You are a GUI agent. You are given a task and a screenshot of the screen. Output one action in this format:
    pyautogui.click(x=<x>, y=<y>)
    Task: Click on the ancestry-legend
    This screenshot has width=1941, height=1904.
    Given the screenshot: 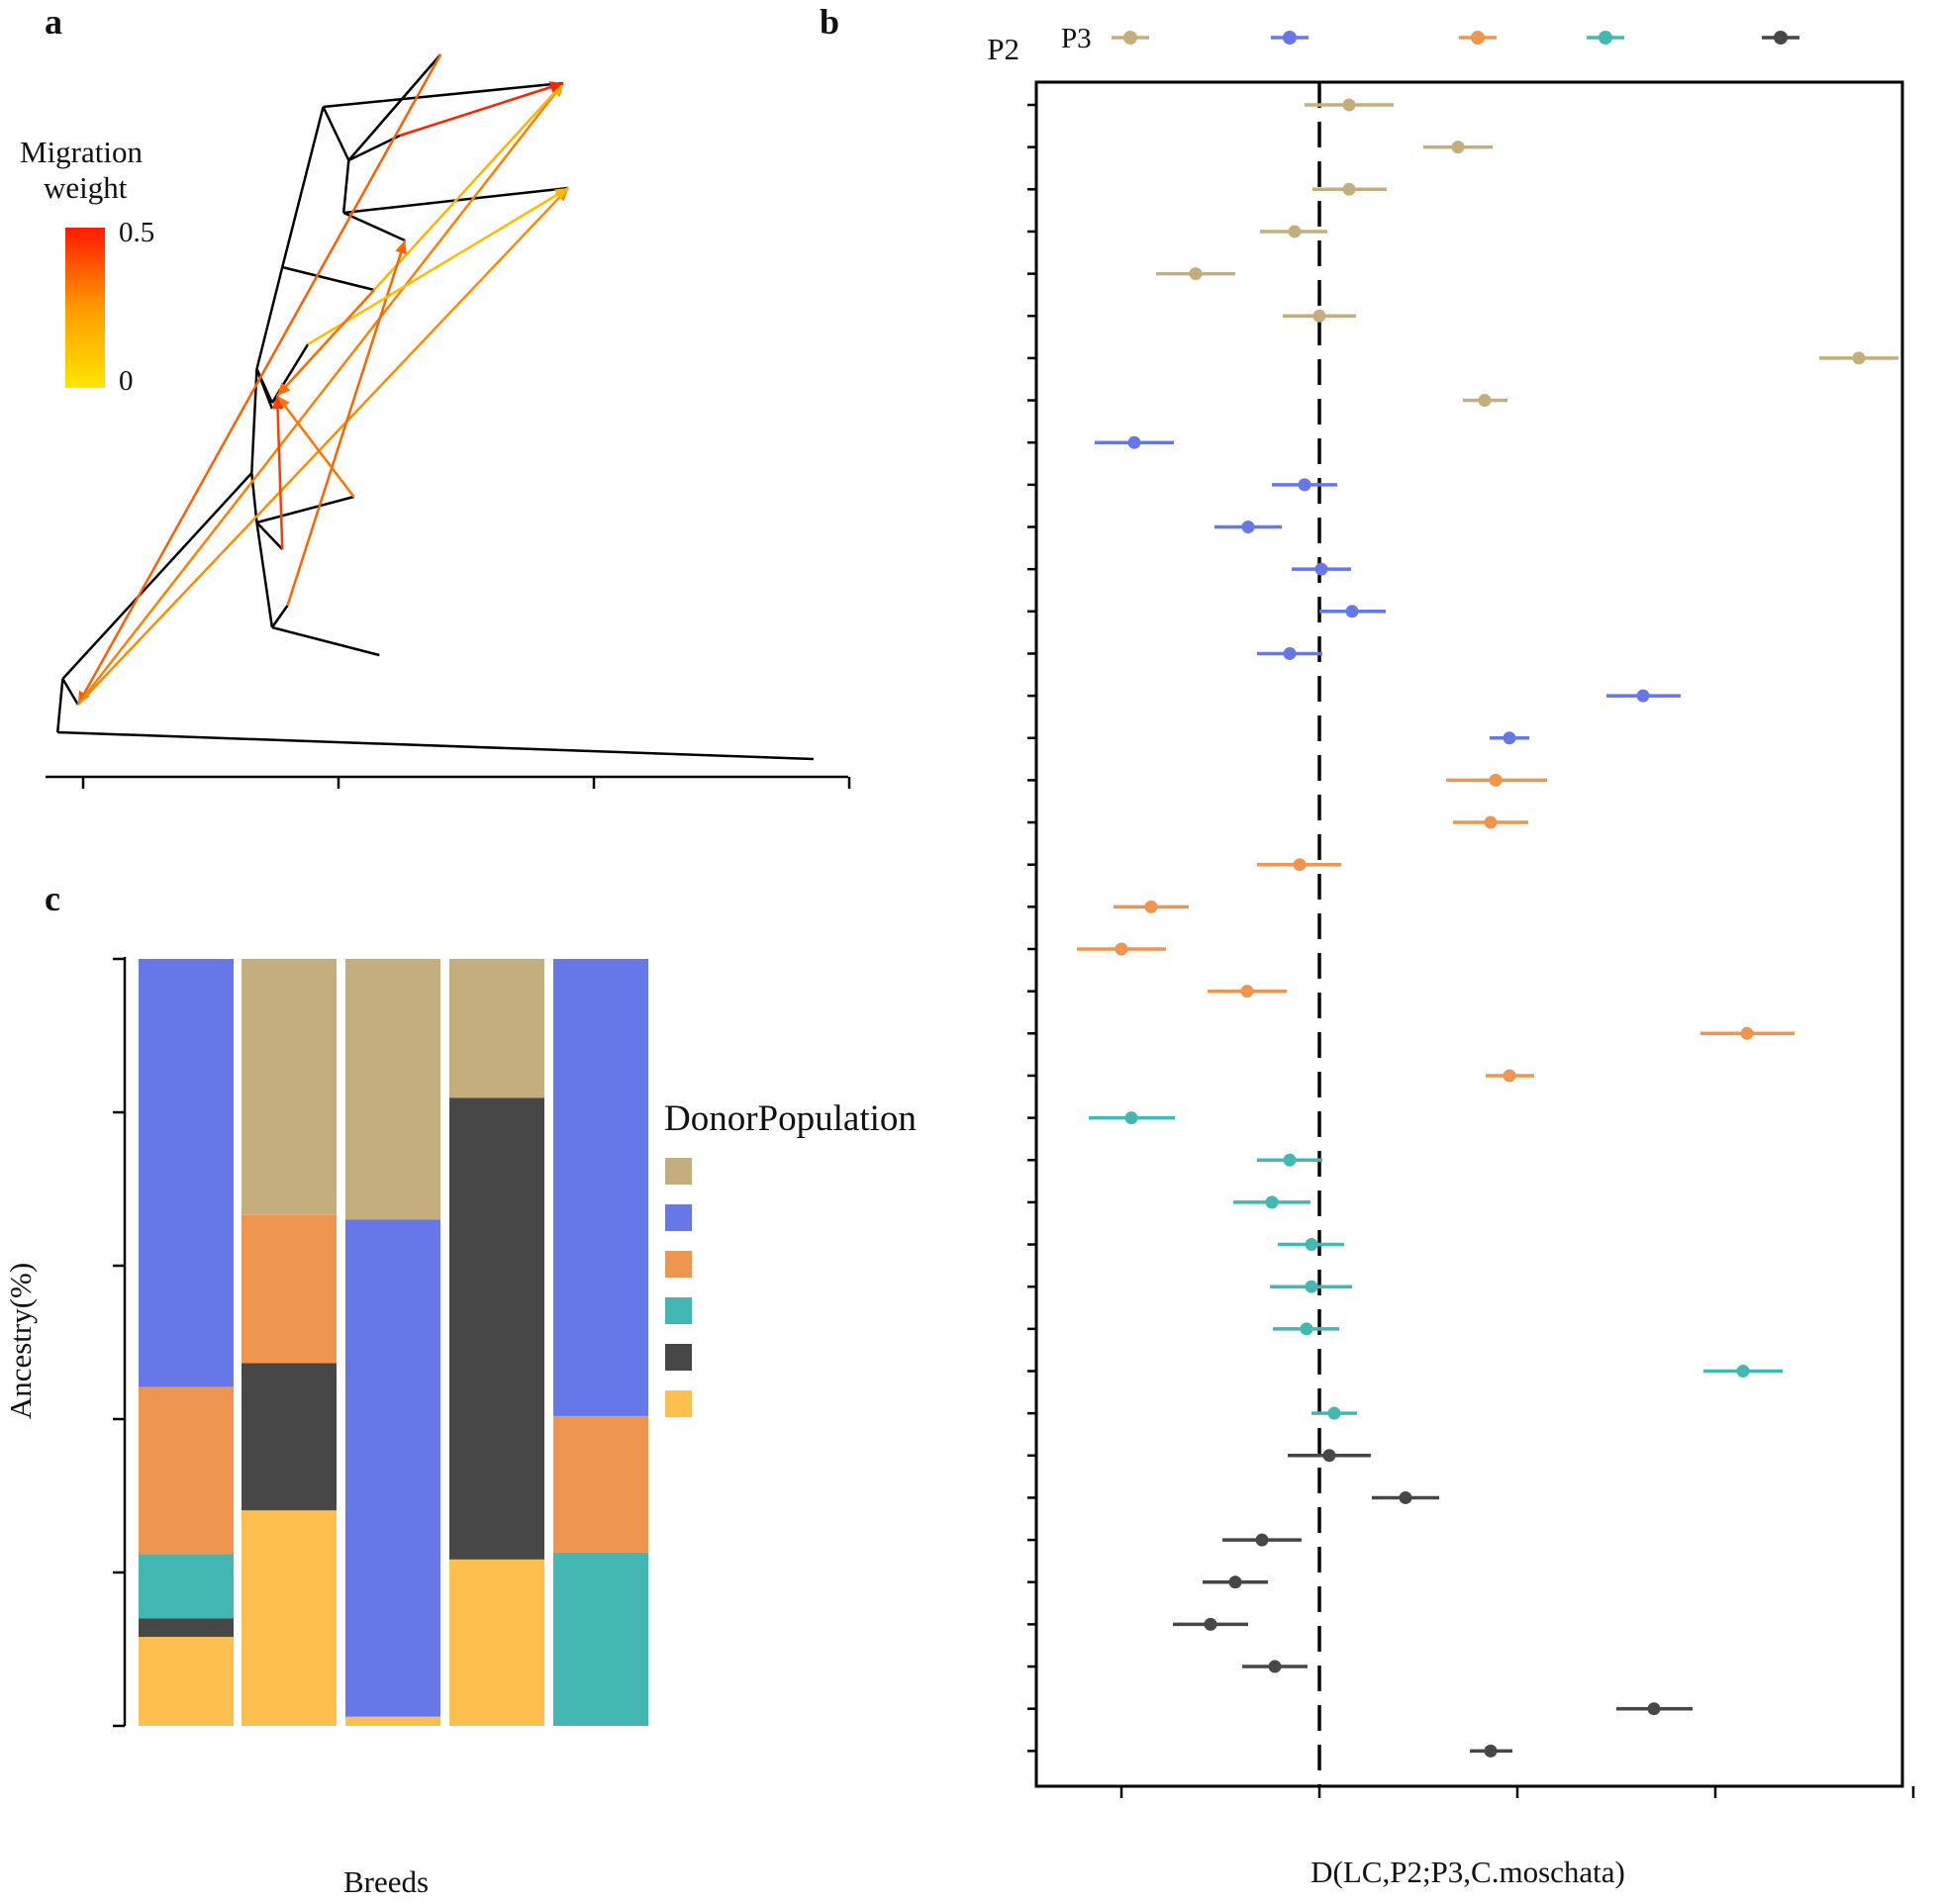 What is the action you would take?
    pyautogui.click(x=678, y=1287)
    